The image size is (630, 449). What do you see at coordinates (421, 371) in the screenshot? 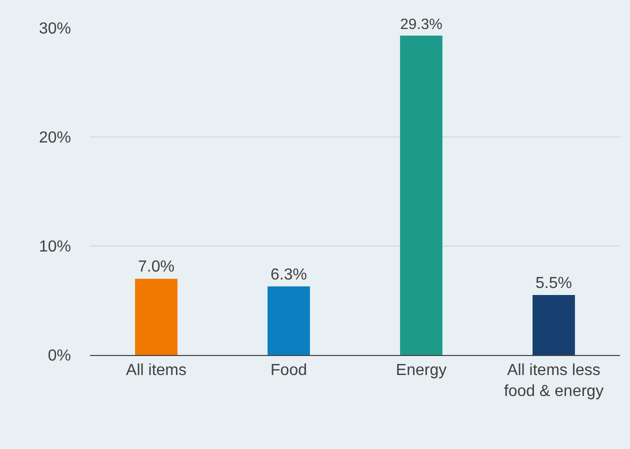
I see `x-tick-label: Energy` at bounding box center [421, 371].